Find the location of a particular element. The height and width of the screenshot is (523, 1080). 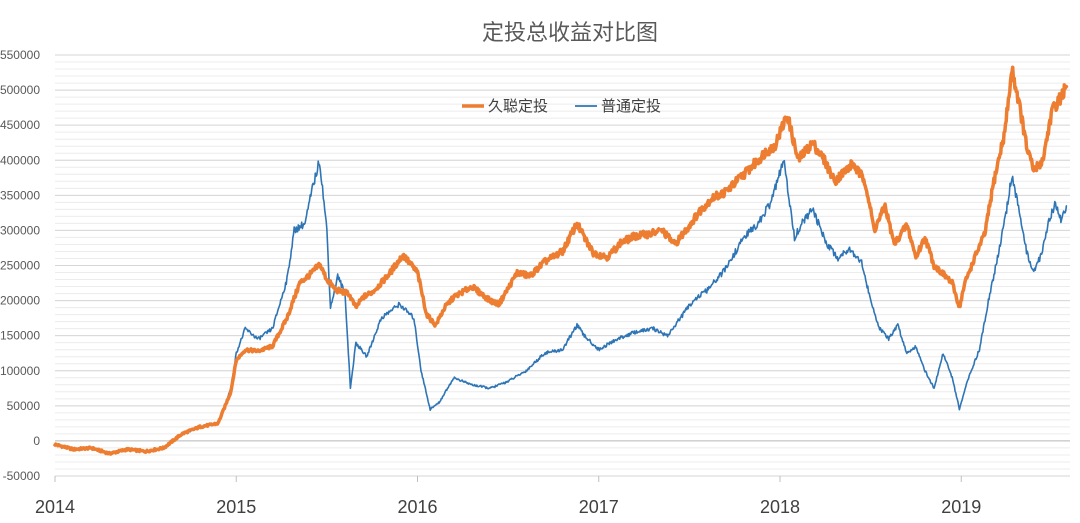

legend-label: 久聪定投 is located at coordinates (518, 106).